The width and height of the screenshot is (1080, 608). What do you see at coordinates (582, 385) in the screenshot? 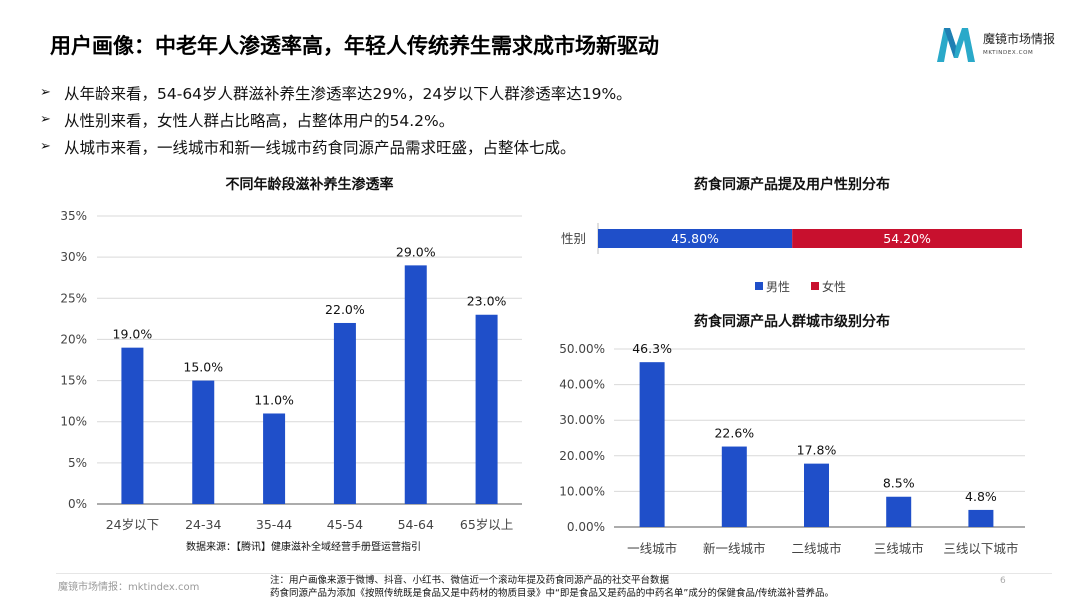
I see `y-tick-label: 40.00%` at bounding box center [582, 385].